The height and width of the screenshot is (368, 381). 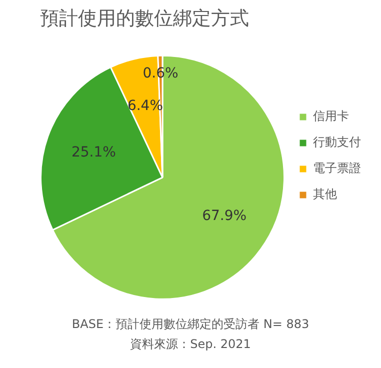 What do you see at coordinates (190, 324) in the screenshot?
I see `text: BASE：預計使用數位綁定的受訪者 N= 883` at bounding box center [190, 324].